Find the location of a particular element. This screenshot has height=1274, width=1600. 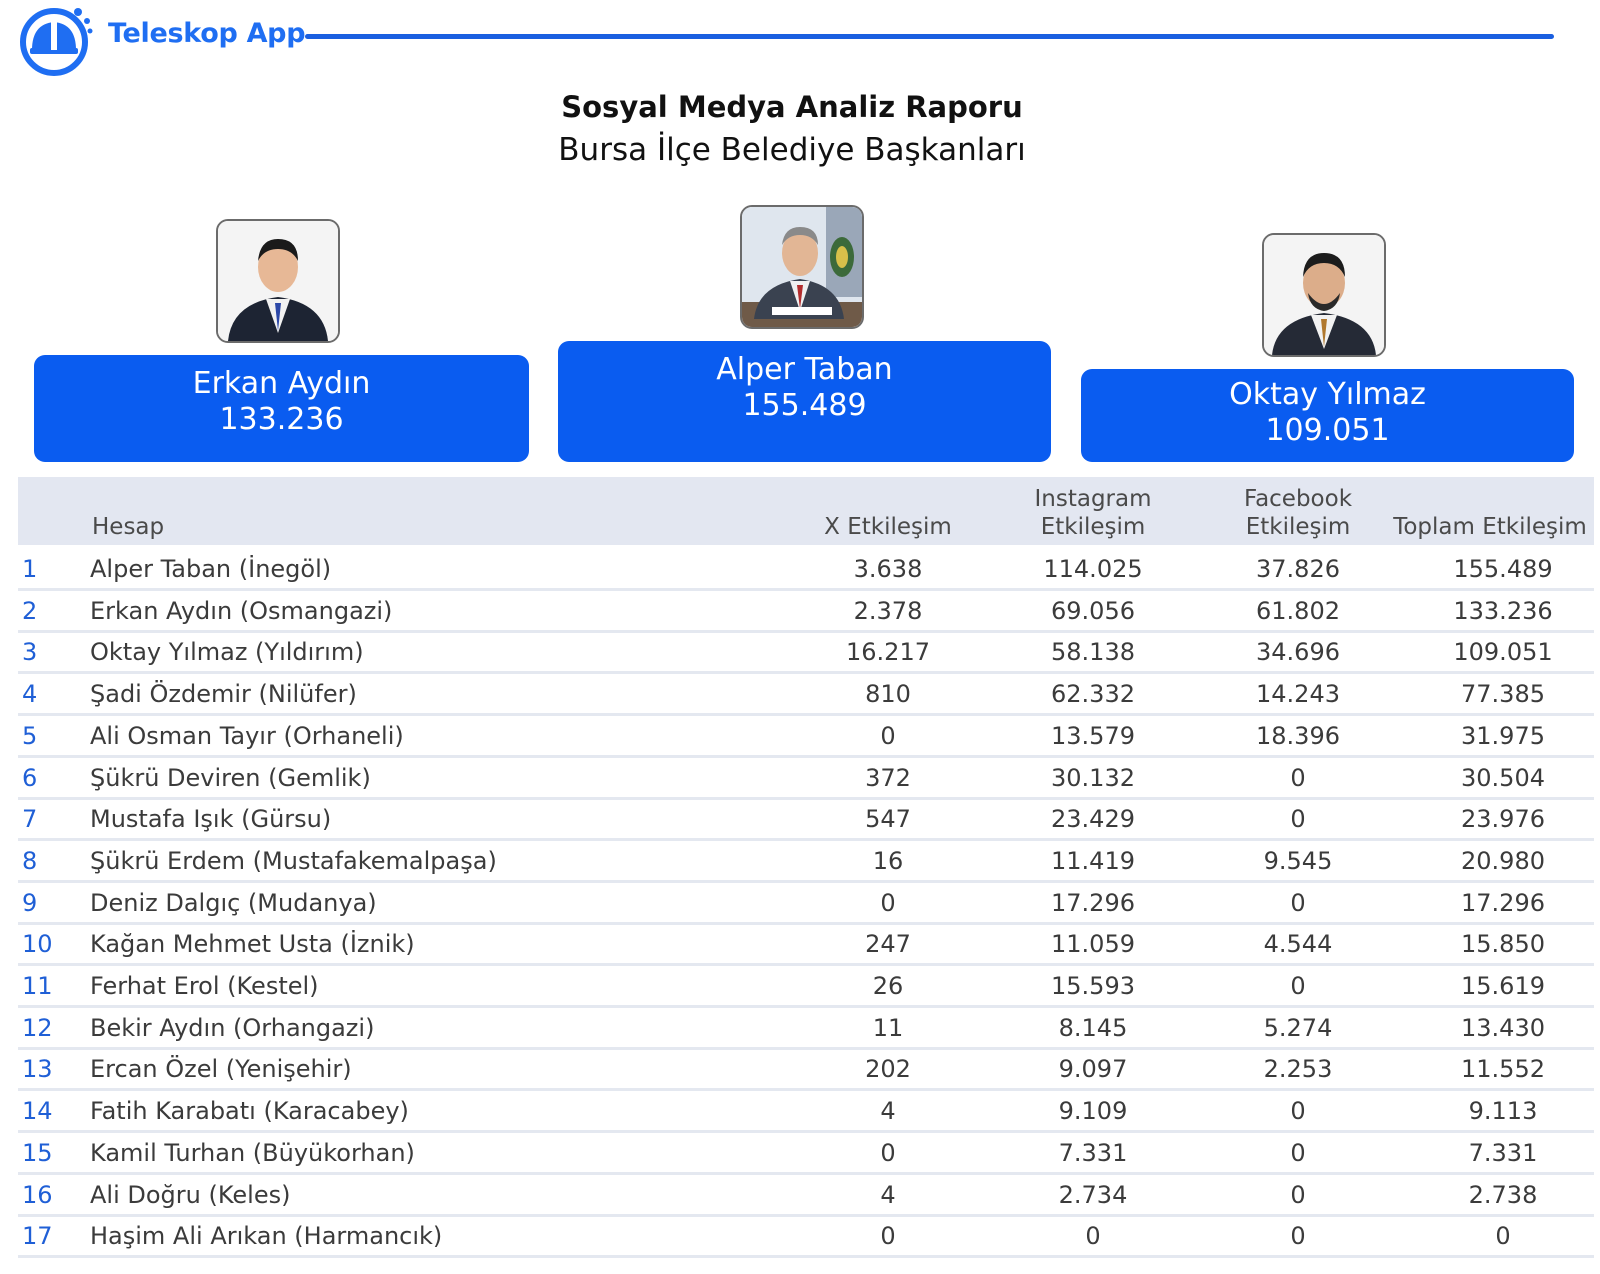

total-engagement-cell: 30.504 is located at coordinates (1503, 778).